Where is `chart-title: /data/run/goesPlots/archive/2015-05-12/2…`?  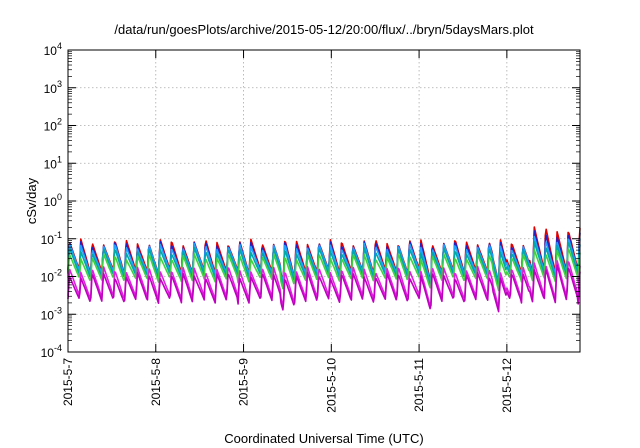 chart-title: /data/run/goesPlots/archive/2015-05-12/2… is located at coordinates (324, 29).